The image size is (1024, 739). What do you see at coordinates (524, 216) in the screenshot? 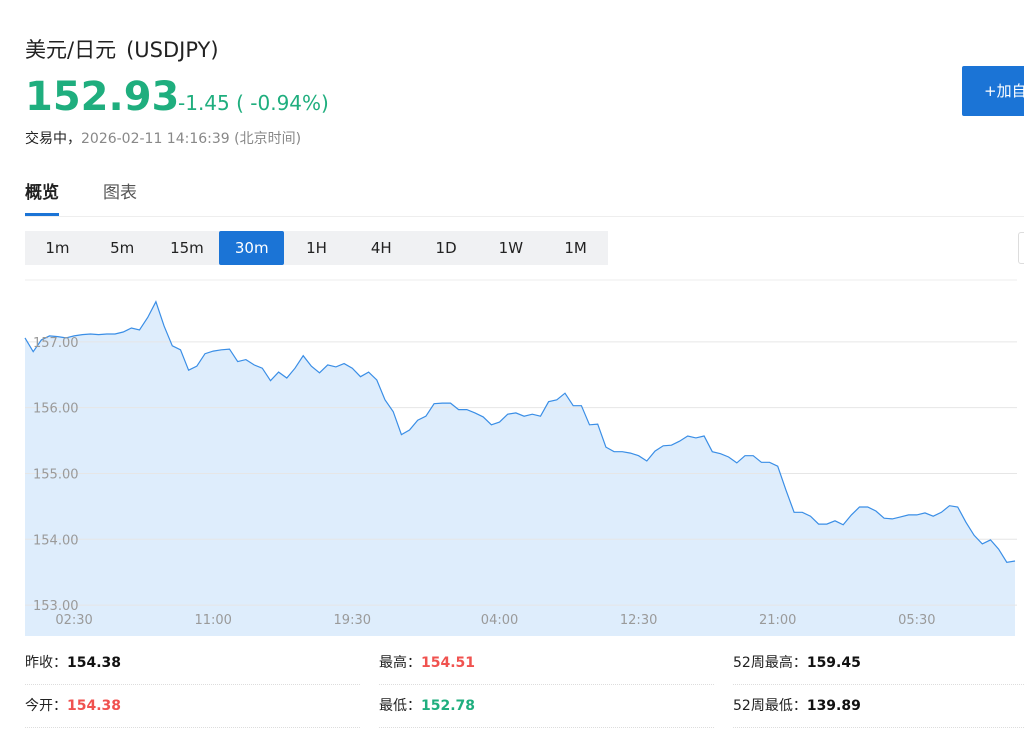
I see `divider` at bounding box center [524, 216].